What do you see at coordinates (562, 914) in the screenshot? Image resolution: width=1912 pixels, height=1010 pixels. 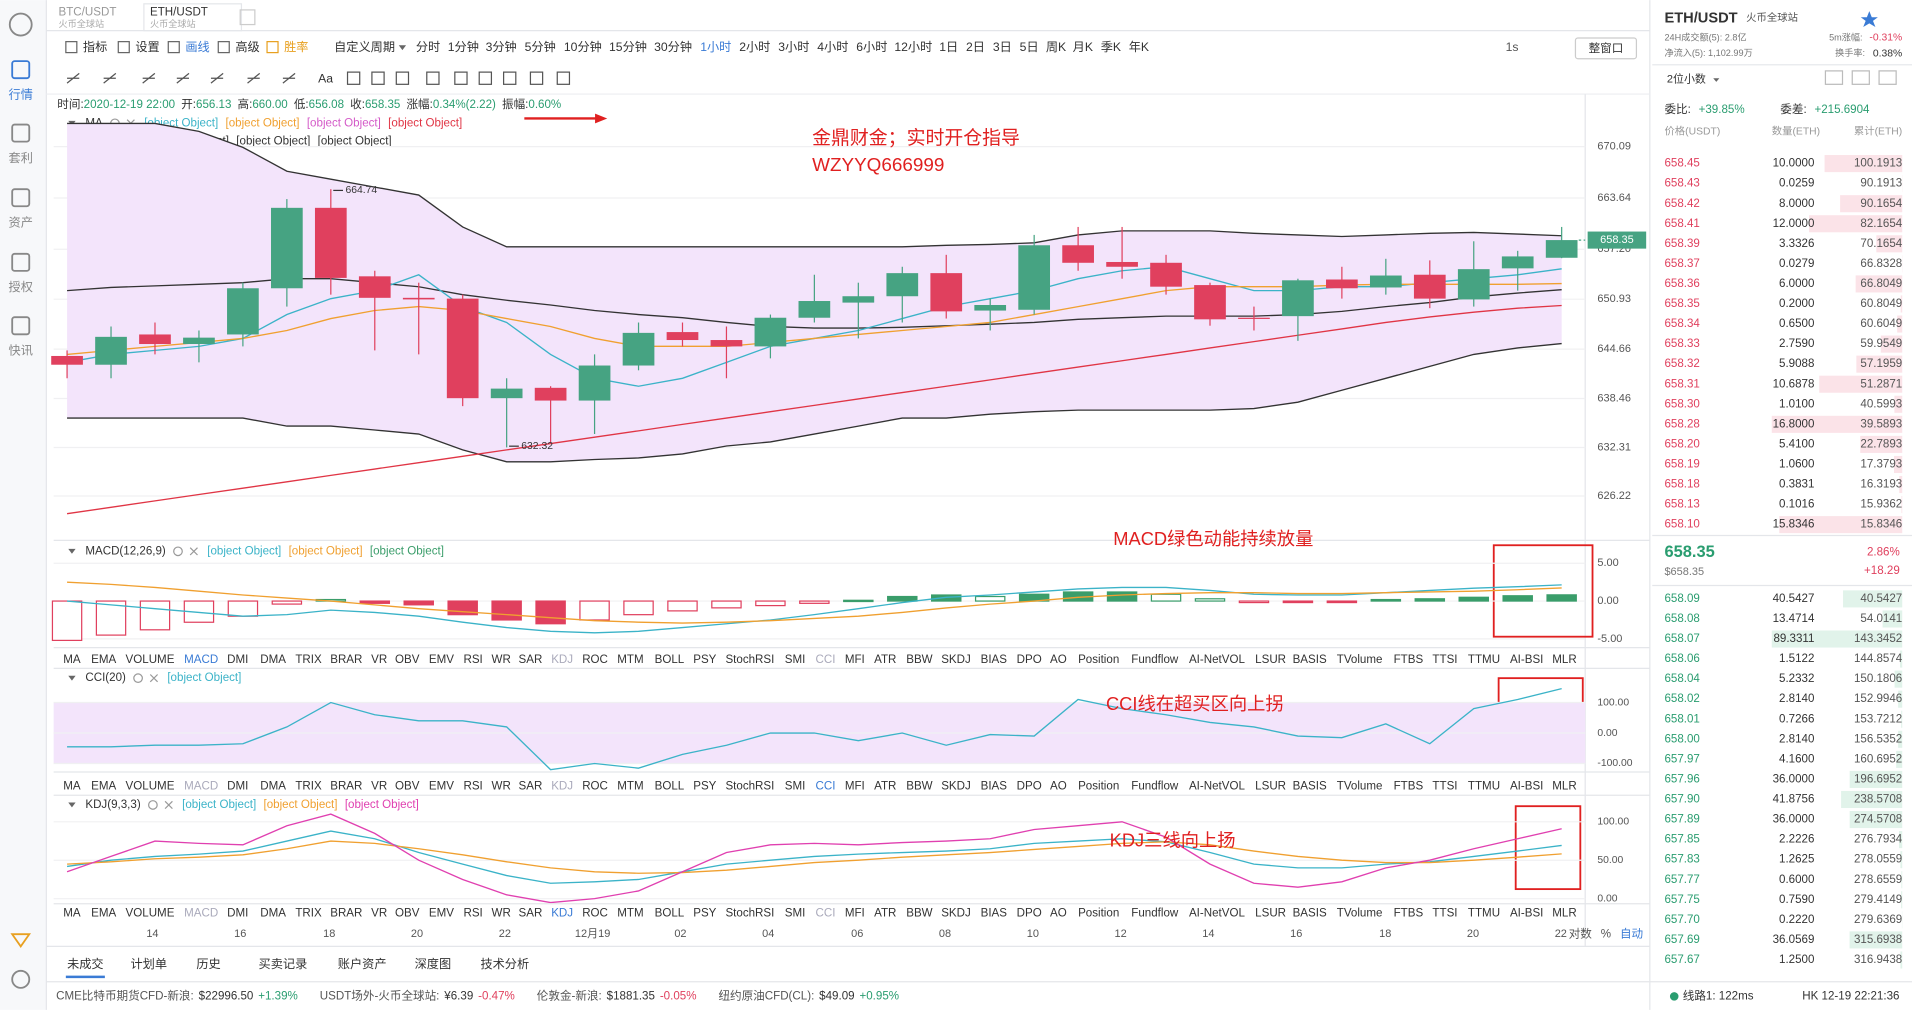 I see `indicator-tab: KDJ` at bounding box center [562, 914].